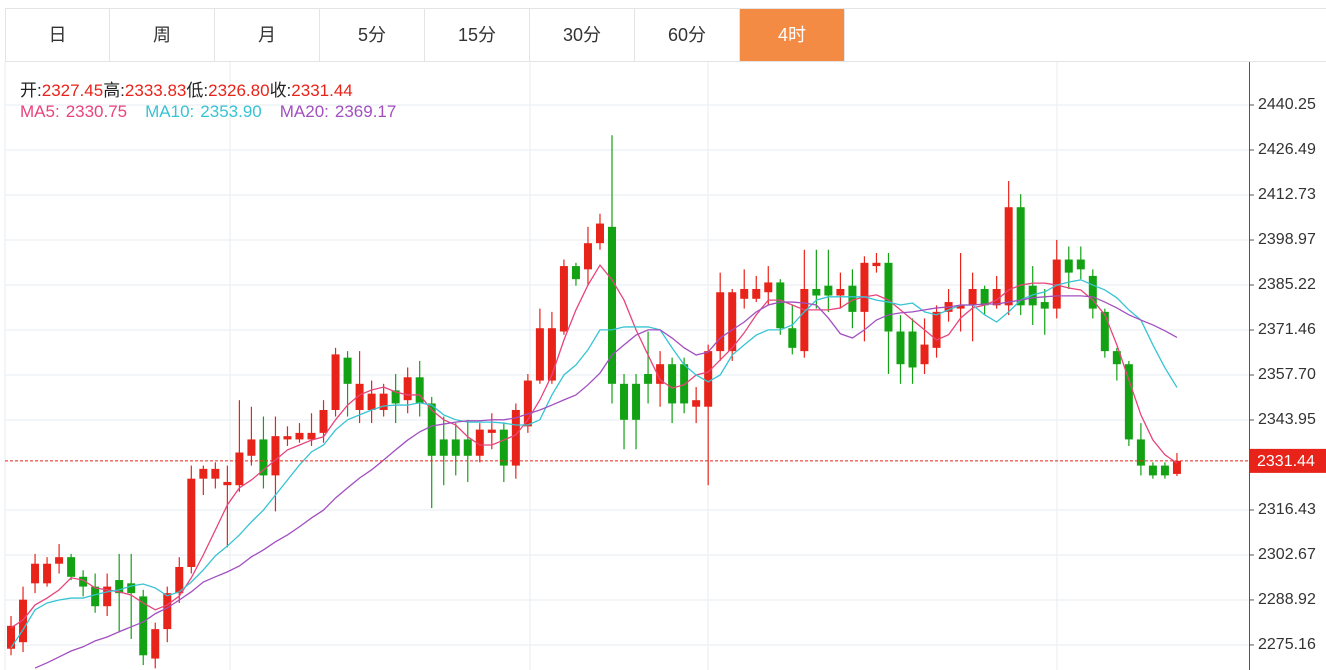 The image size is (1326, 670). What do you see at coordinates (365, 111) in the screenshot?
I see `legend-value: 2369.17` at bounding box center [365, 111].